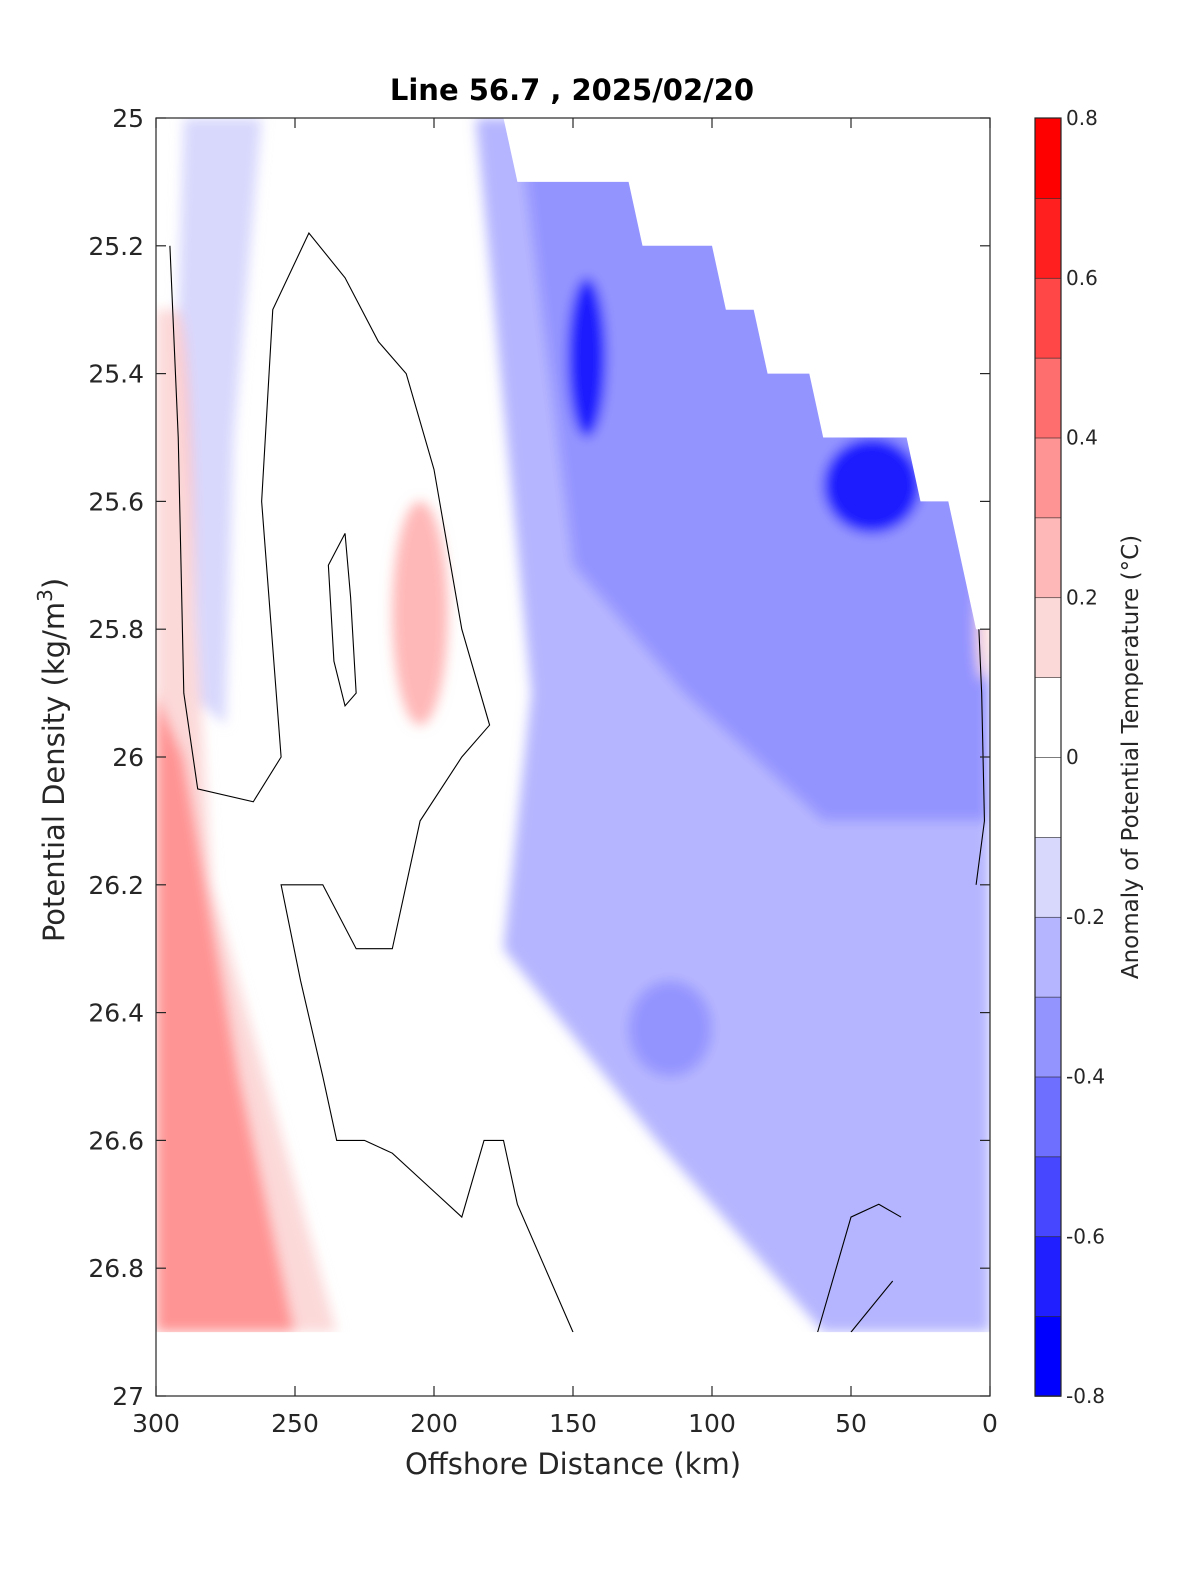  What do you see at coordinates (116, 629) in the screenshot?
I see `y-tick-label: 25.8` at bounding box center [116, 629].